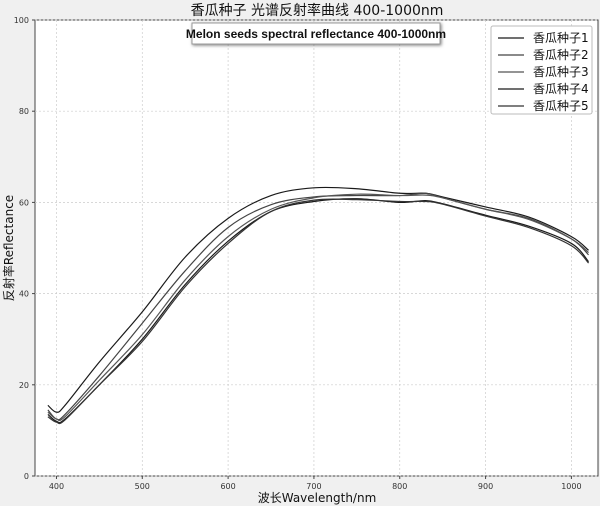  I want to click on y-tick-label: 60, so click(24, 202).